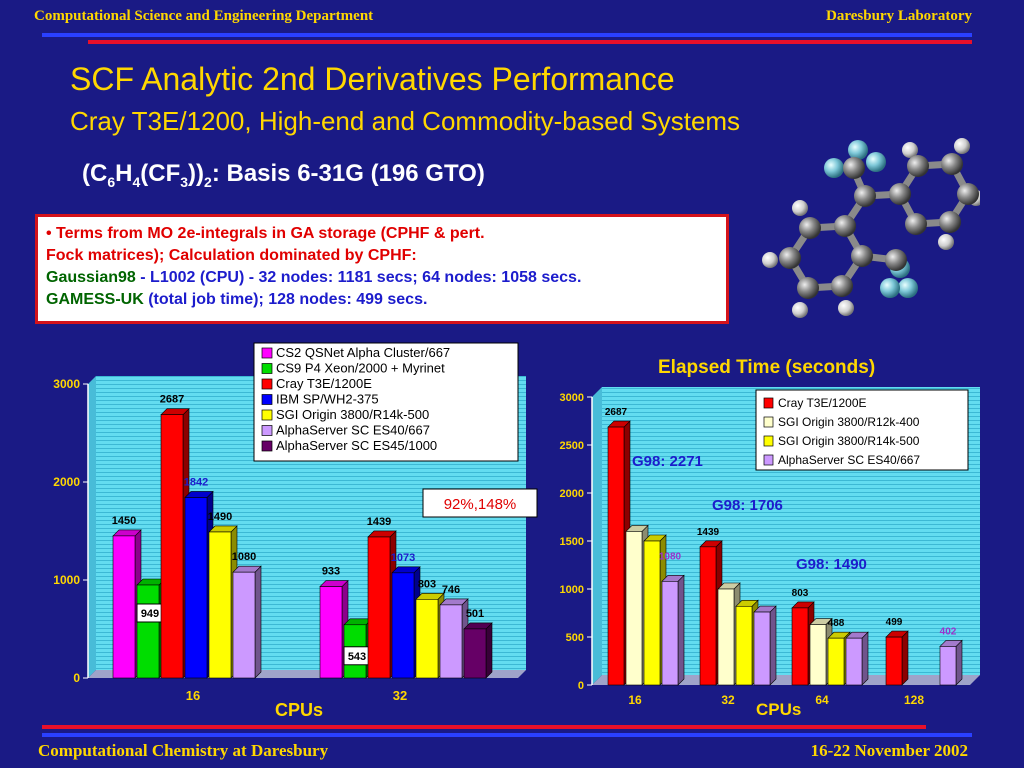  I want to click on annotation-box, so click(480, 503).